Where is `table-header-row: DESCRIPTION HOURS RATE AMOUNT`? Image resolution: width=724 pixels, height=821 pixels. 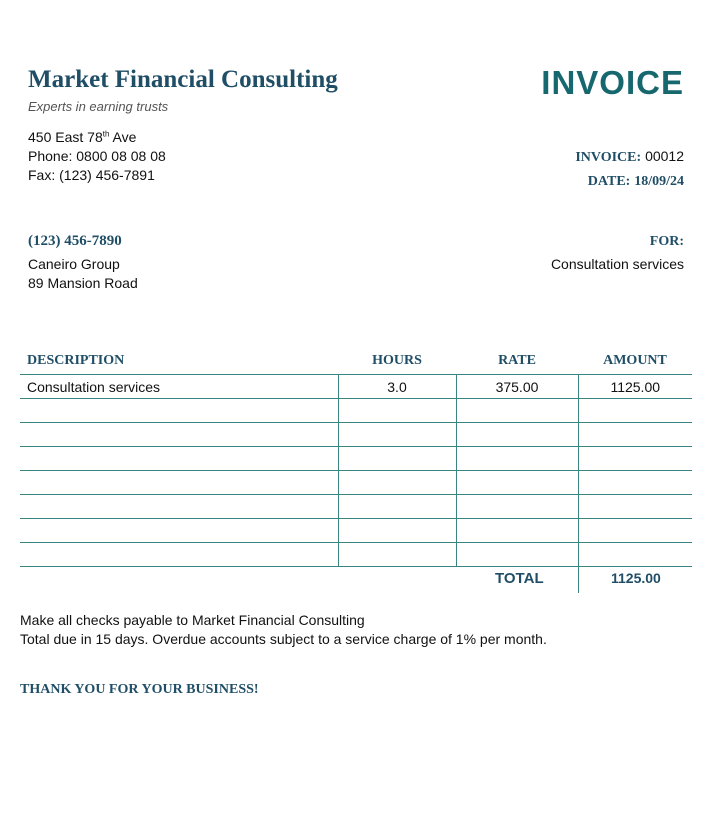
table-header-row: DESCRIPTION HOURS RATE AMOUNT is located at coordinates (356, 358).